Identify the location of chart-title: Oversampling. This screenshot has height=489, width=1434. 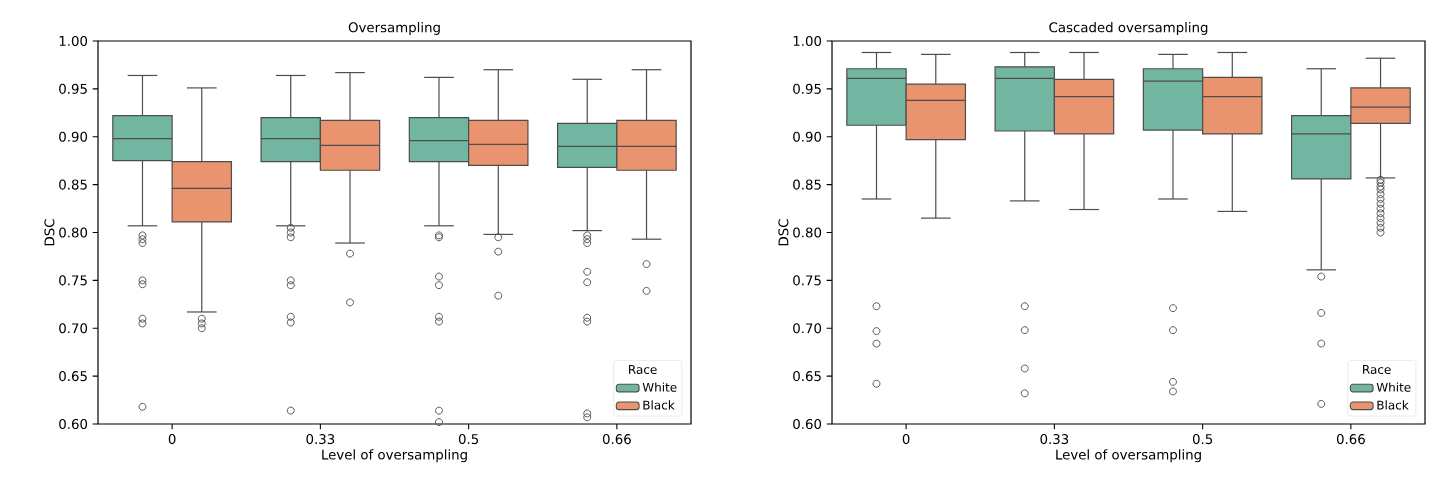
(394, 28).